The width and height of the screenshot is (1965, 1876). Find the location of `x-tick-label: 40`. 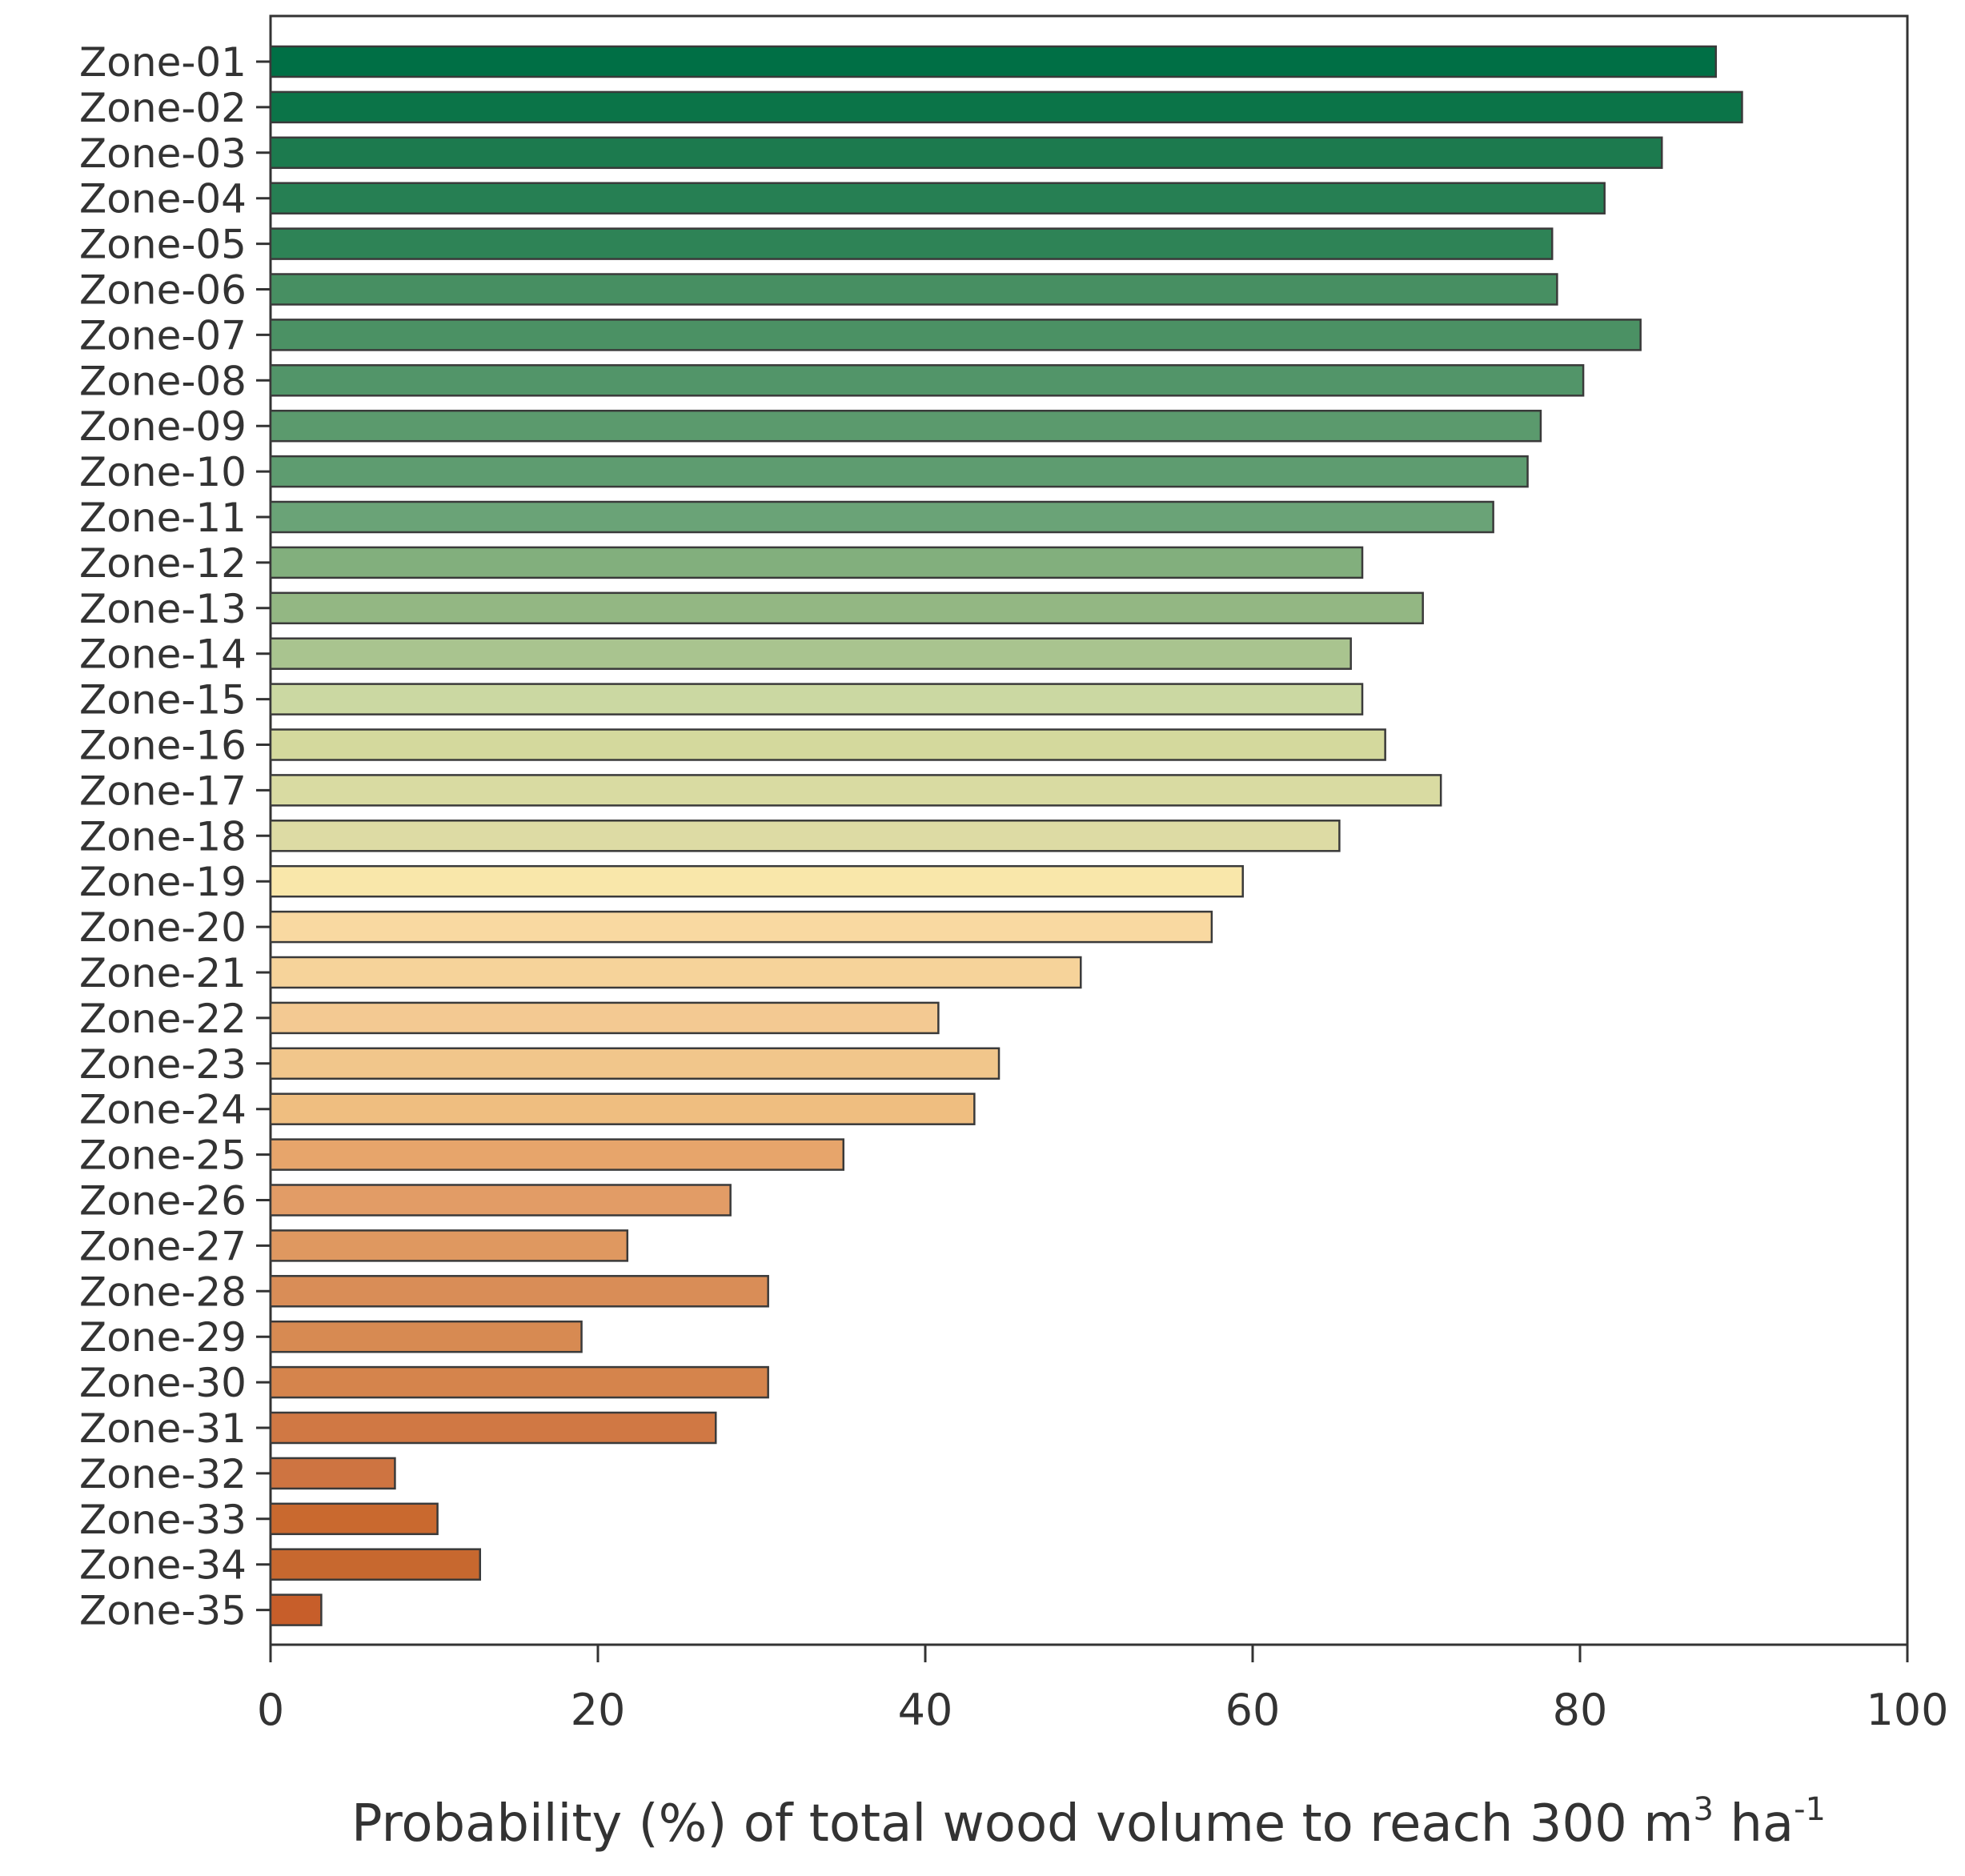

x-tick-label: 40 is located at coordinates (925, 1710).